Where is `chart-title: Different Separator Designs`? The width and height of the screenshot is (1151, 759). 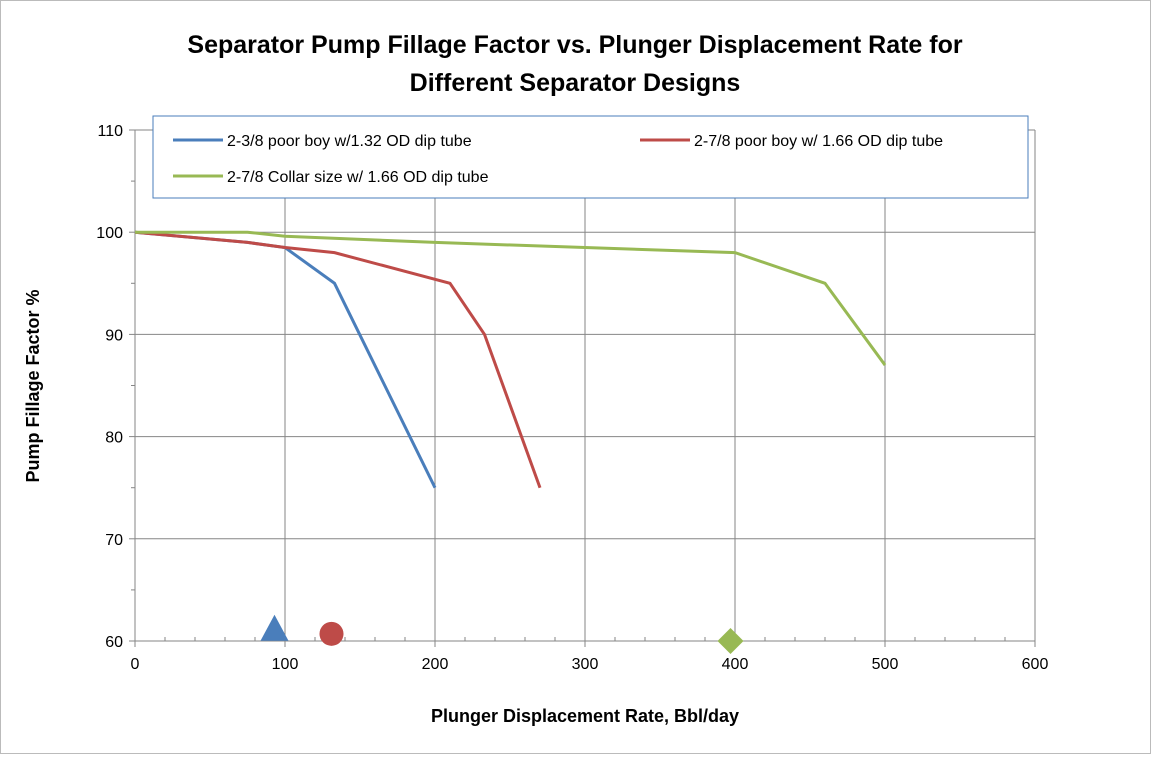 chart-title: Different Separator Designs is located at coordinates (575, 83).